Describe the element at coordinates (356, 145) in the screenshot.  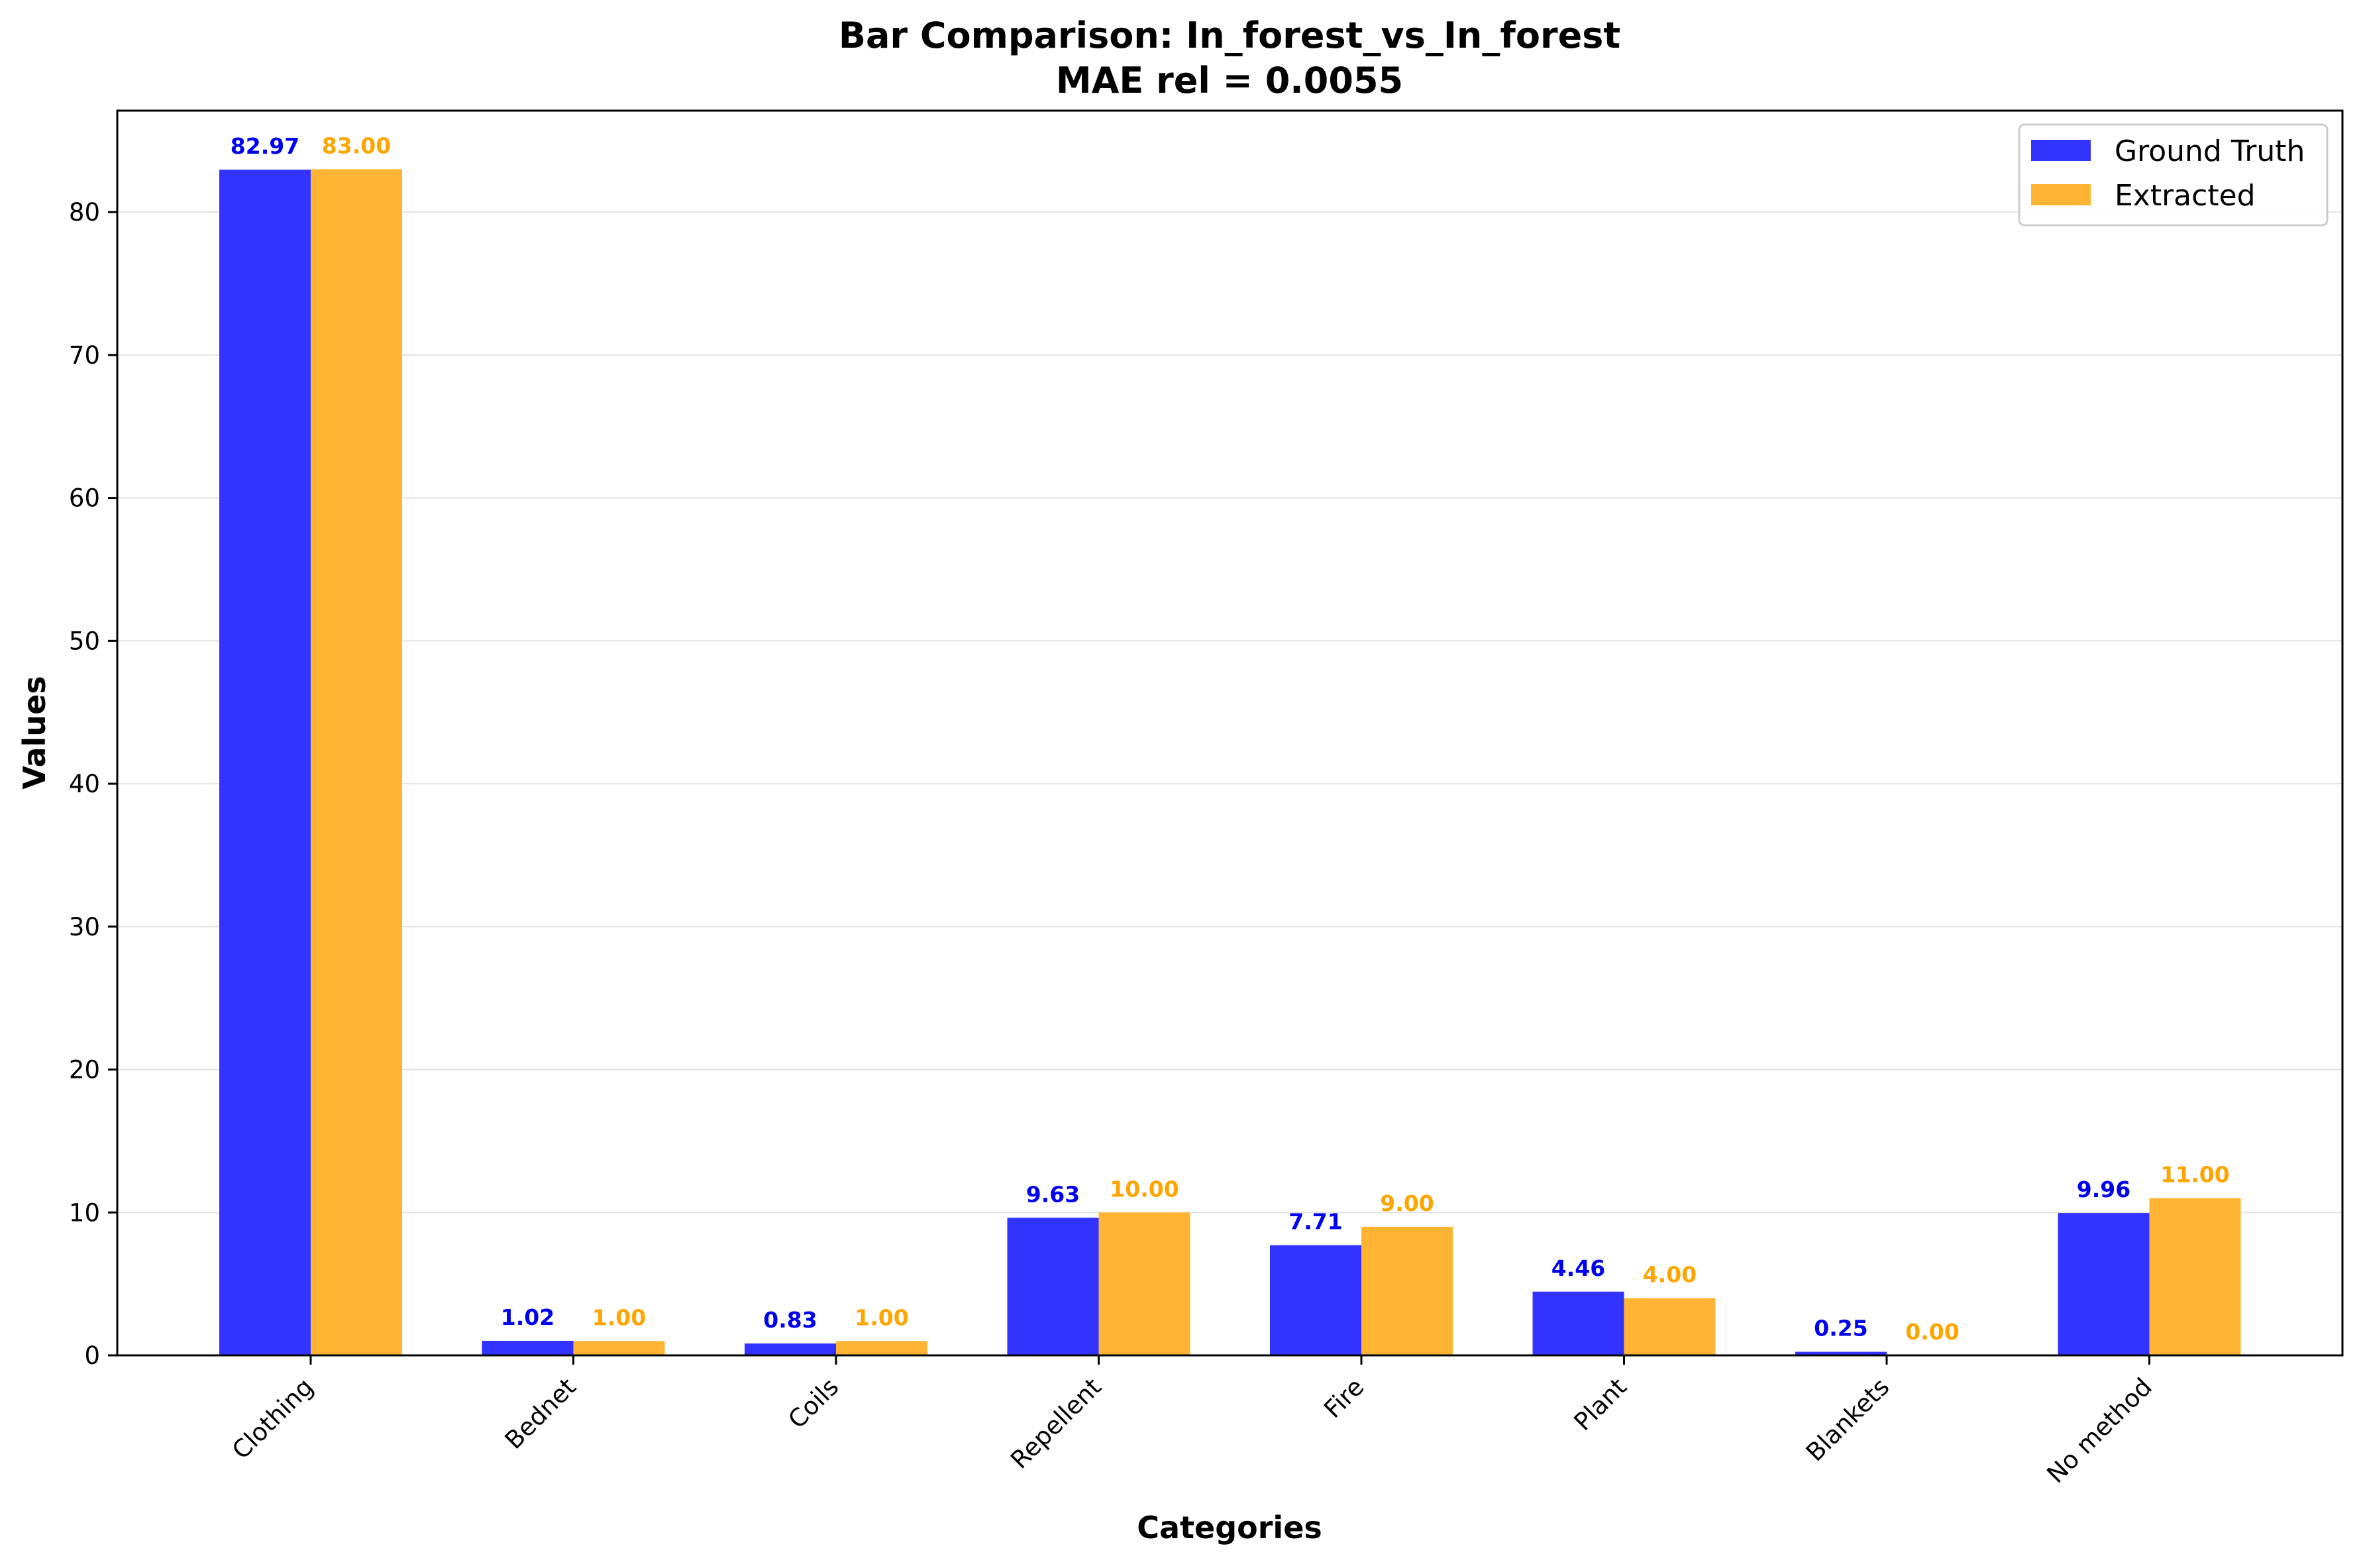
I see `data-label-extracted-clothing: 83.00` at that location.